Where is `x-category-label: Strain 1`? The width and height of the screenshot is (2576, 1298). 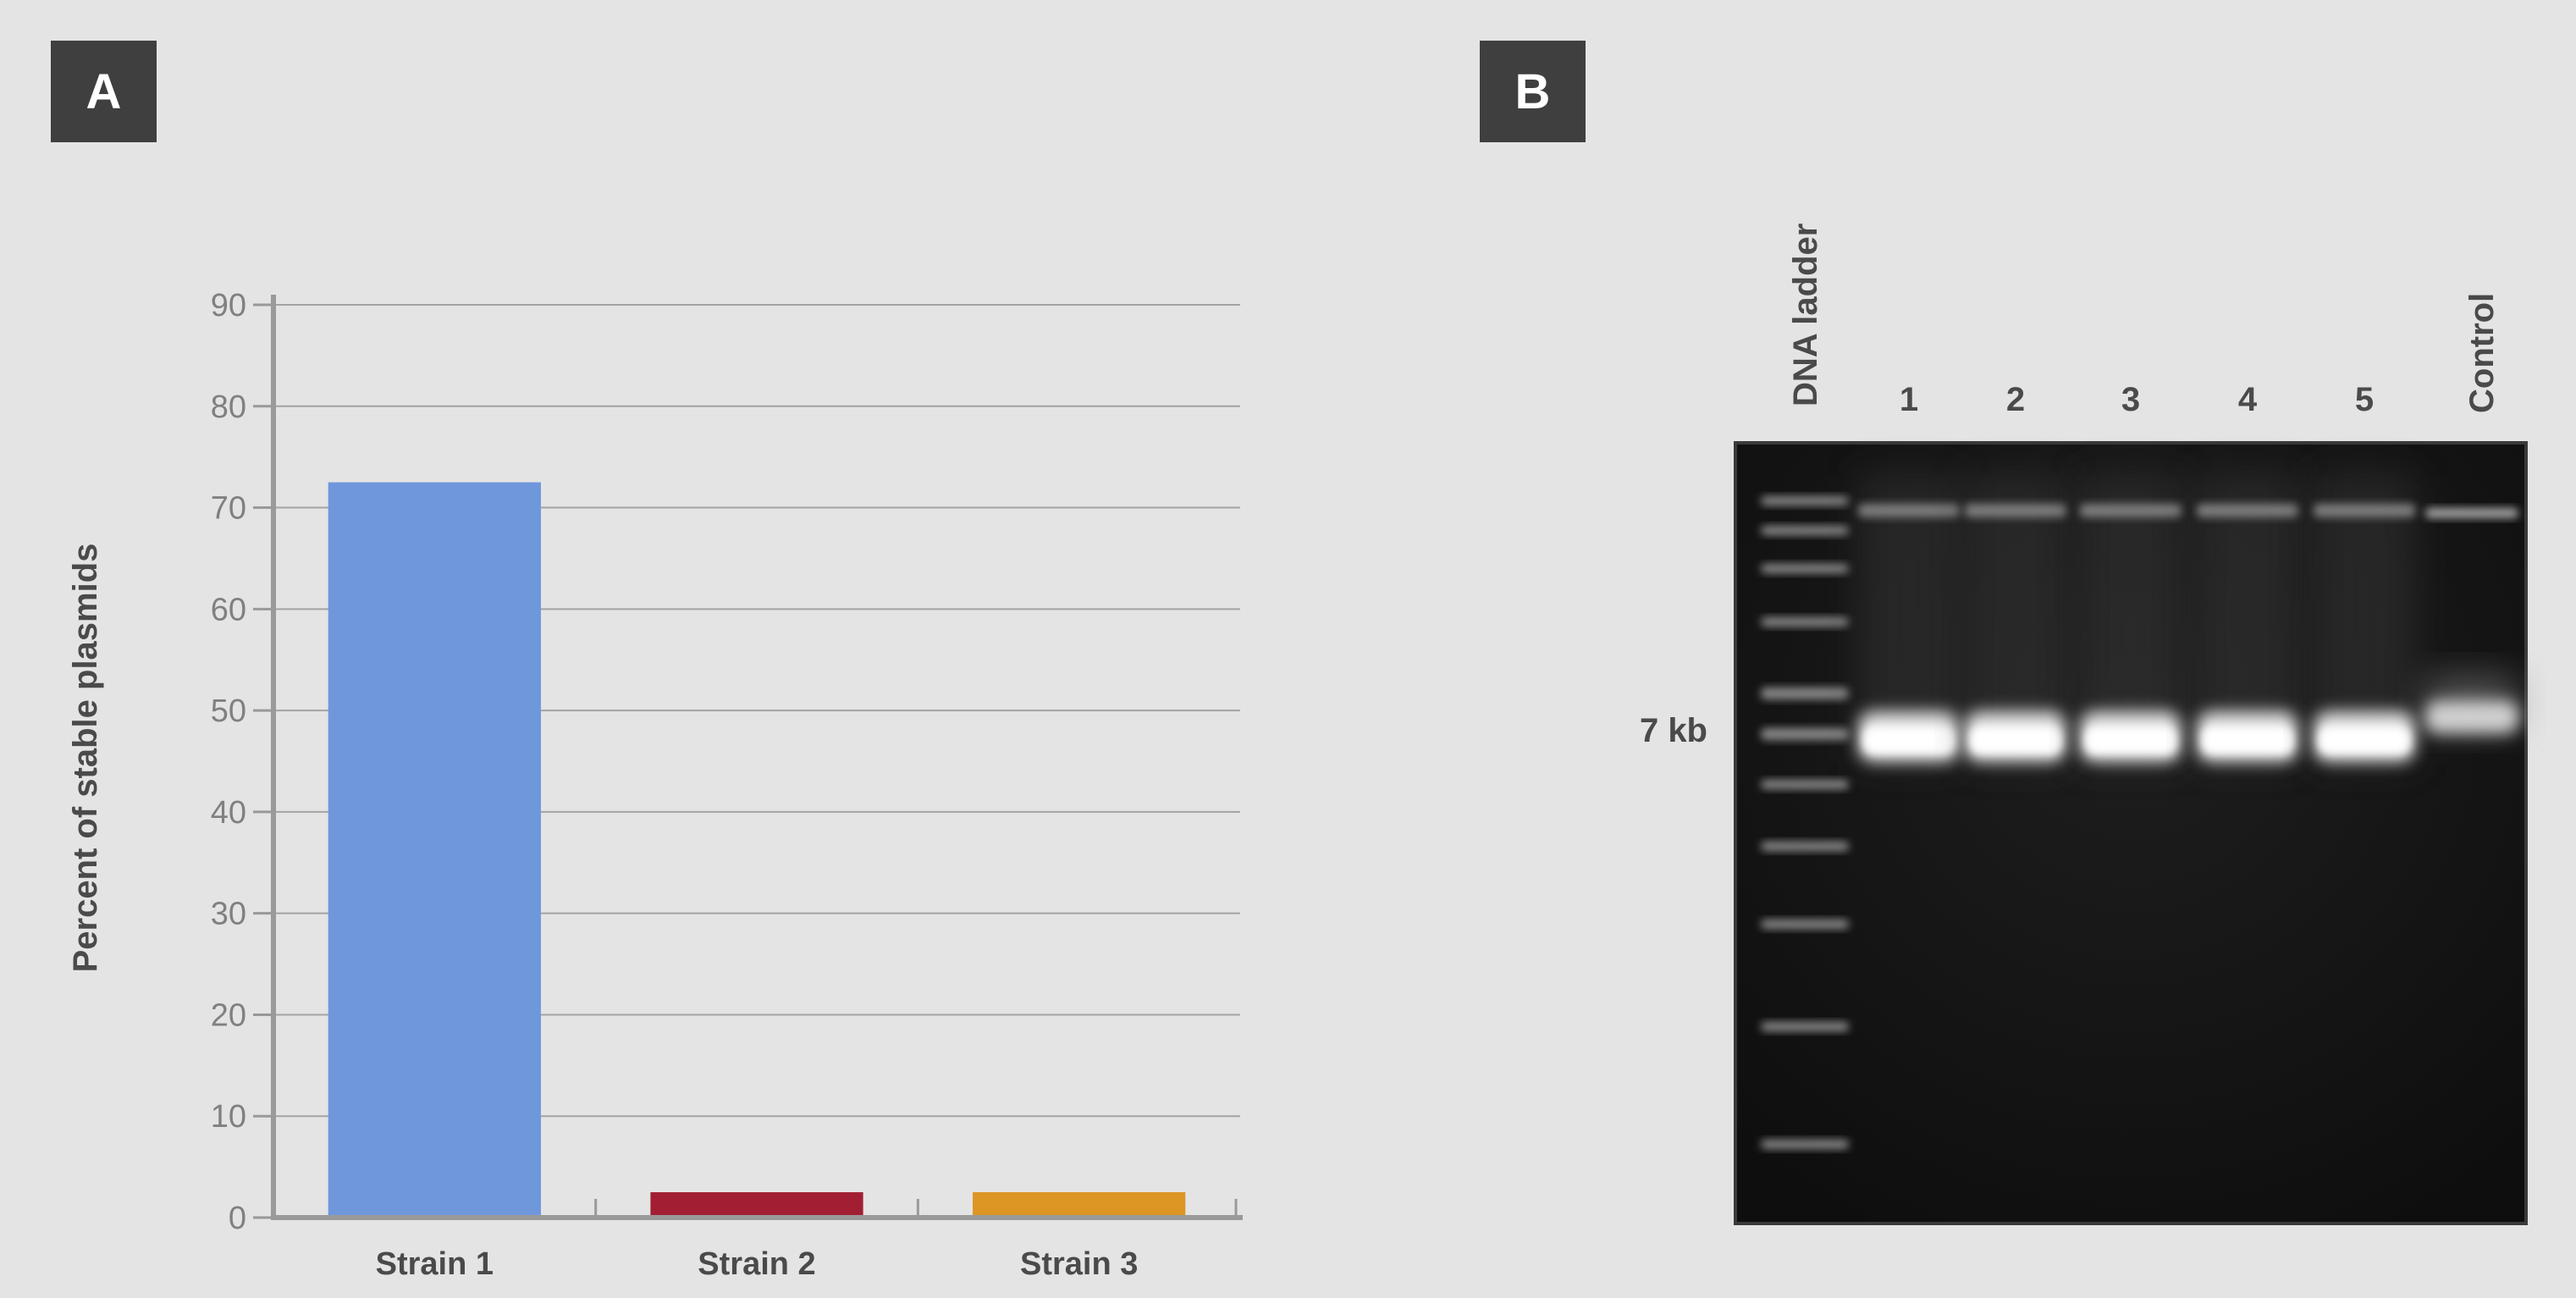
x-category-label: Strain 1 is located at coordinates (435, 1264).